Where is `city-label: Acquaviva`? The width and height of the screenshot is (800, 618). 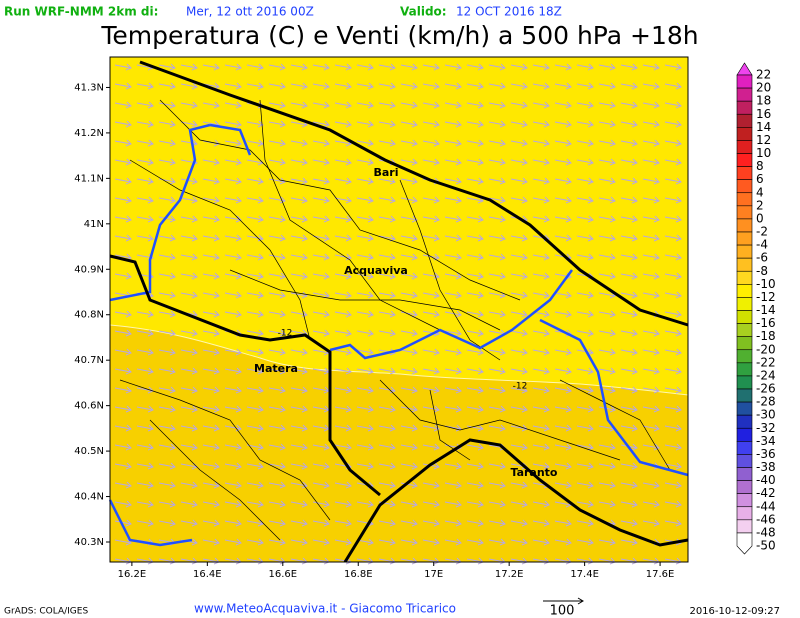
city-label: Acquaviva is located at coordinates (376, 270).